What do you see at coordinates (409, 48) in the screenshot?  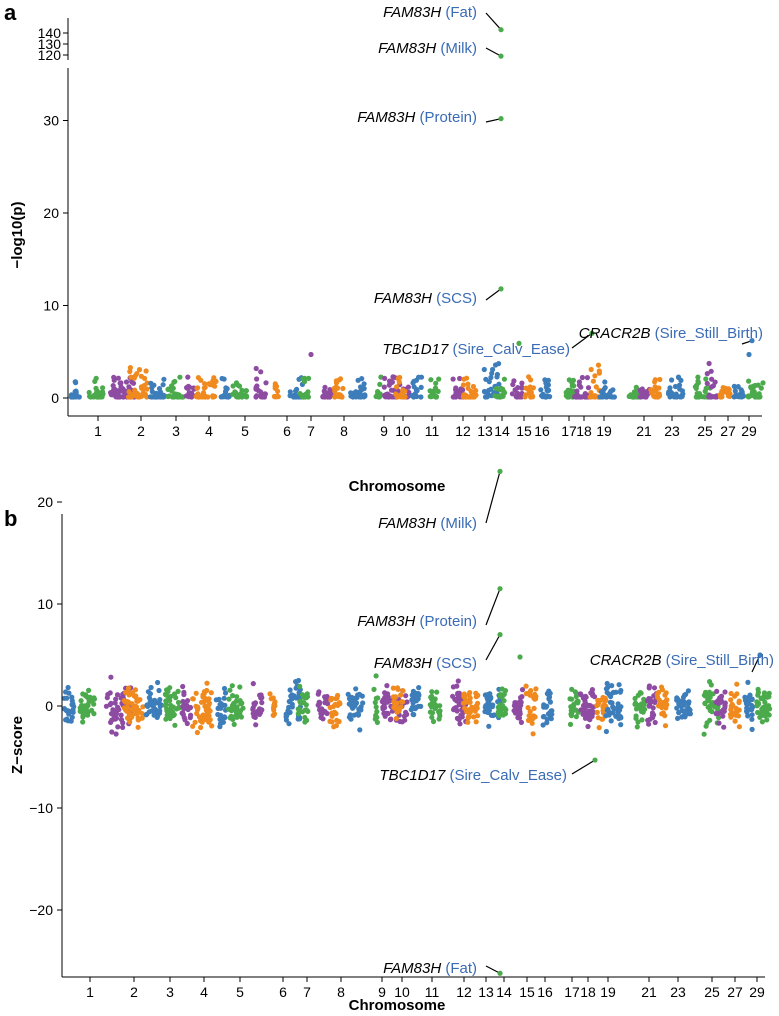 I see `panel-a-annotation-gene: FAM83H` at bounding box center [409, 48].